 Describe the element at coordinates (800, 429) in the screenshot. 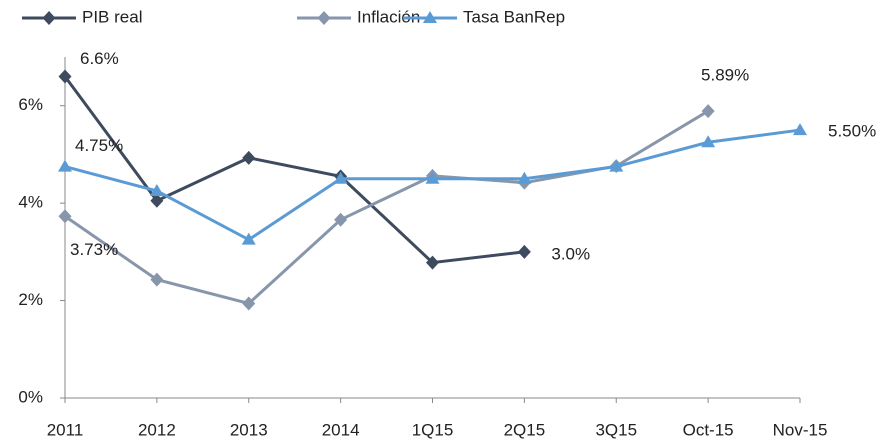

I see `x-tick-label: Nov-15` at that location.